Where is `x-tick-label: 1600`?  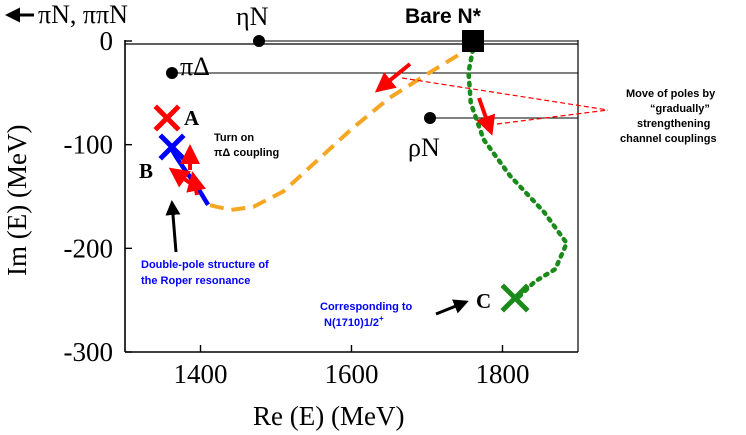 x-tick-label: 1600 is located at coordinates (352, 374).